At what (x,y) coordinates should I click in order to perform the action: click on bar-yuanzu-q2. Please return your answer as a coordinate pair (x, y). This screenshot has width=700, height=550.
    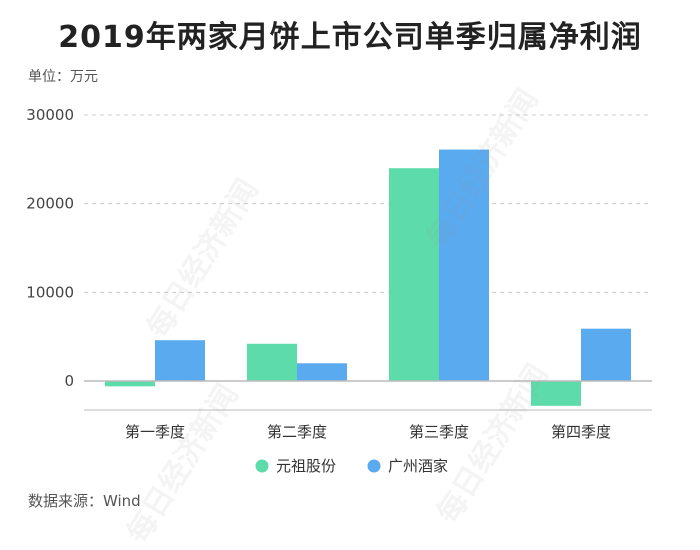
    Looking at the image, I should click on (272, 362).